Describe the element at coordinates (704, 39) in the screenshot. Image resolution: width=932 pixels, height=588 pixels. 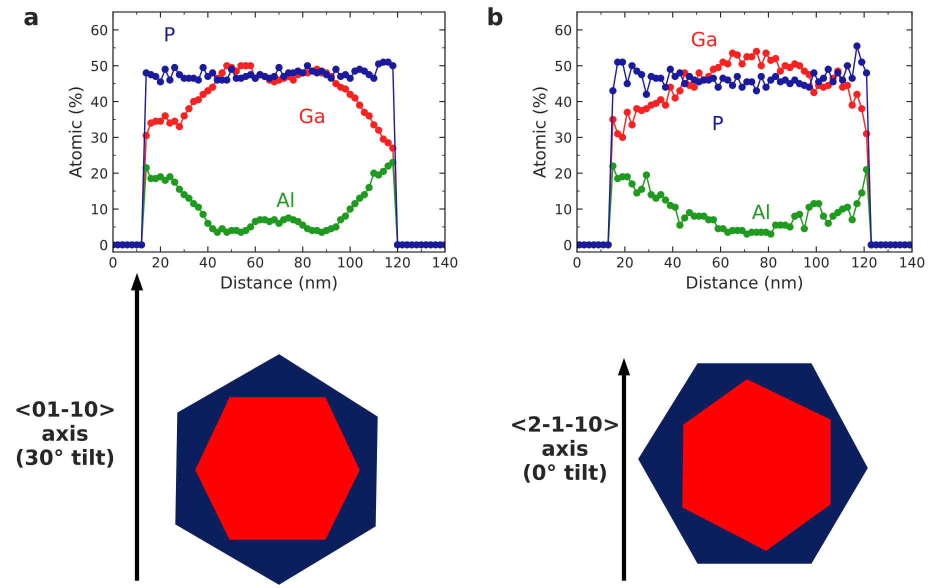
I see `series-label: Ga` at that location.